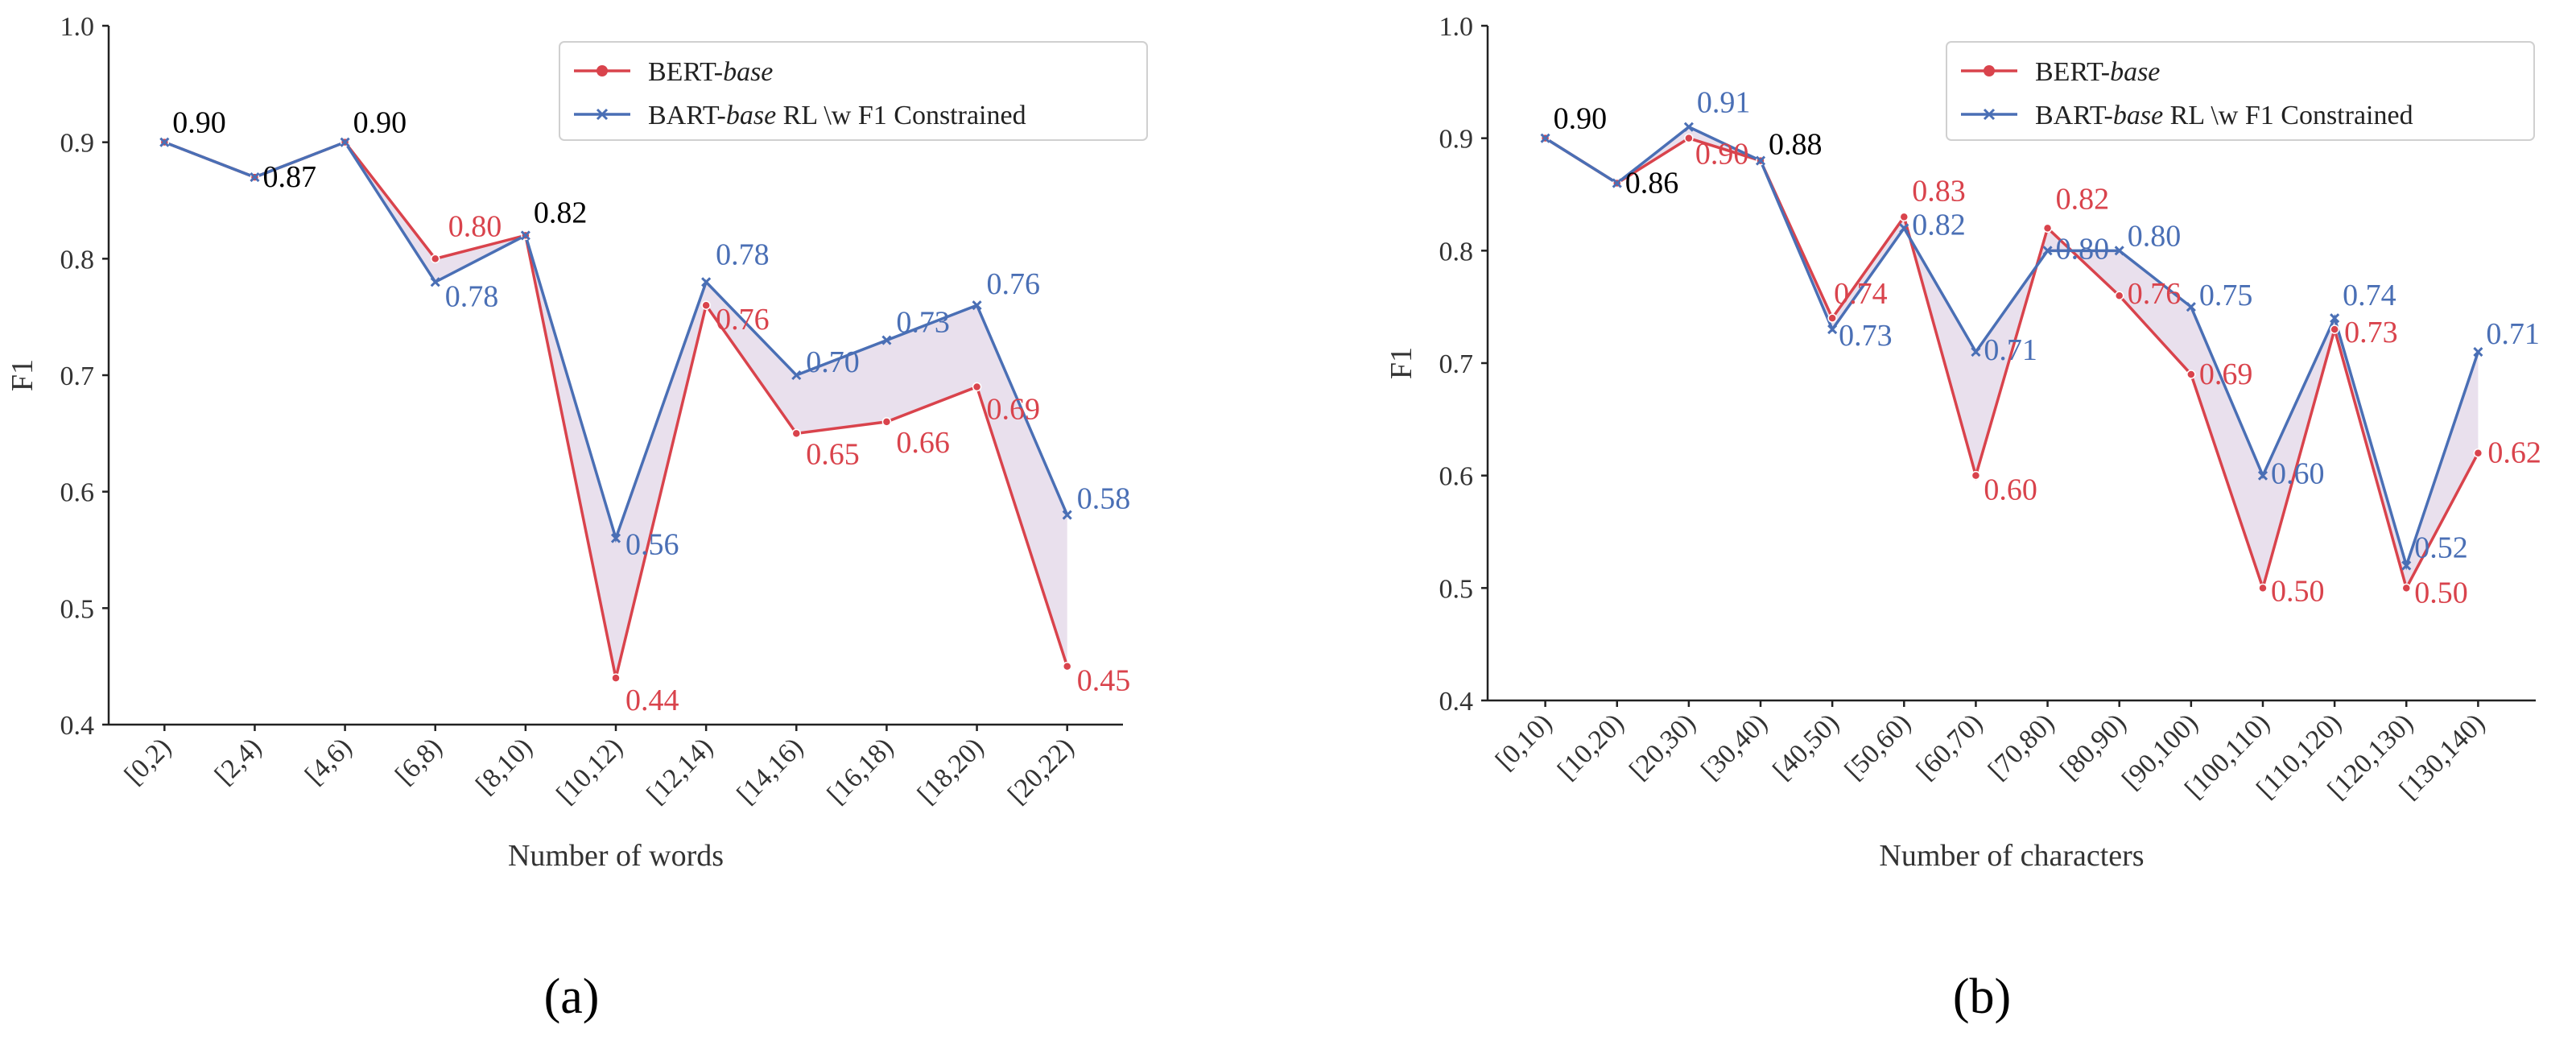  What do you see at coordinates (77, 609) in the screenshot?
I see `y-tick-label: 0.5` at bounding box center [77, 609].